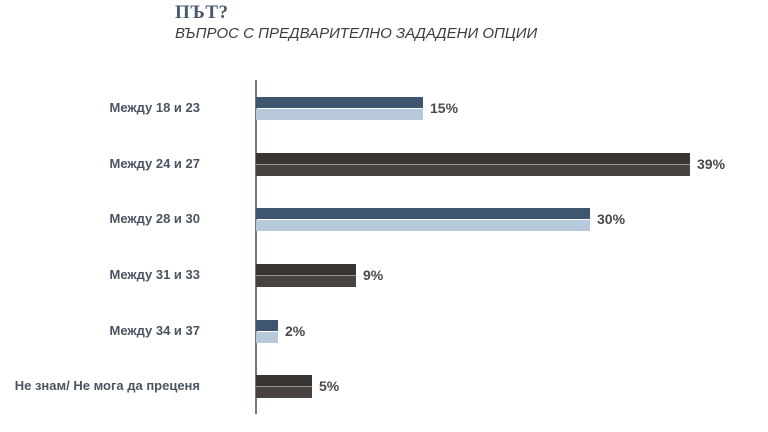 This screenshot has height=432, width=768. I want to click on bar-row: Не знам/ Не мога да преценя 5%, so click(384, 387).